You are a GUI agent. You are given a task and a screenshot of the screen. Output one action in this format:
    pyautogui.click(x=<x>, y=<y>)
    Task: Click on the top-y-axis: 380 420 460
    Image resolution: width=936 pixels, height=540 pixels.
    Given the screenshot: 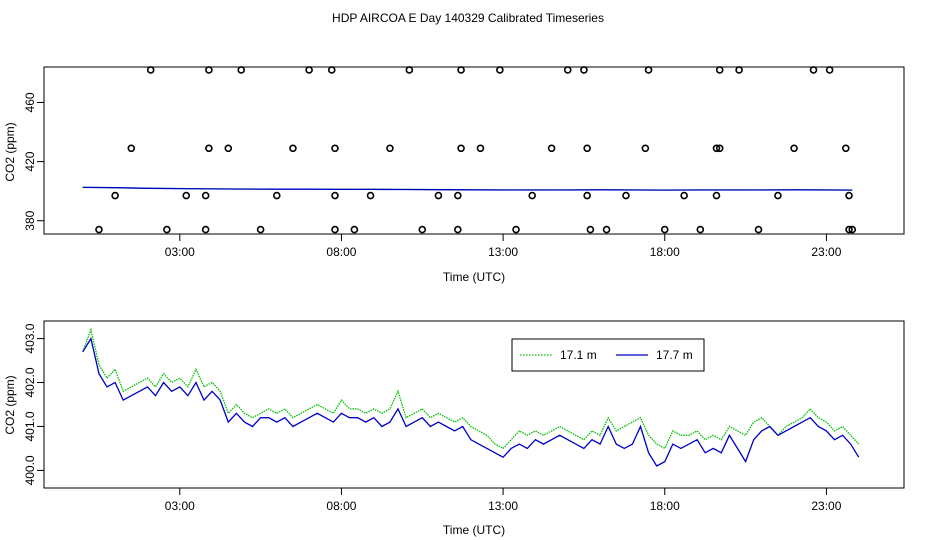 What is the action you would take?
    pyautogui.click(x=33, y=161)
    